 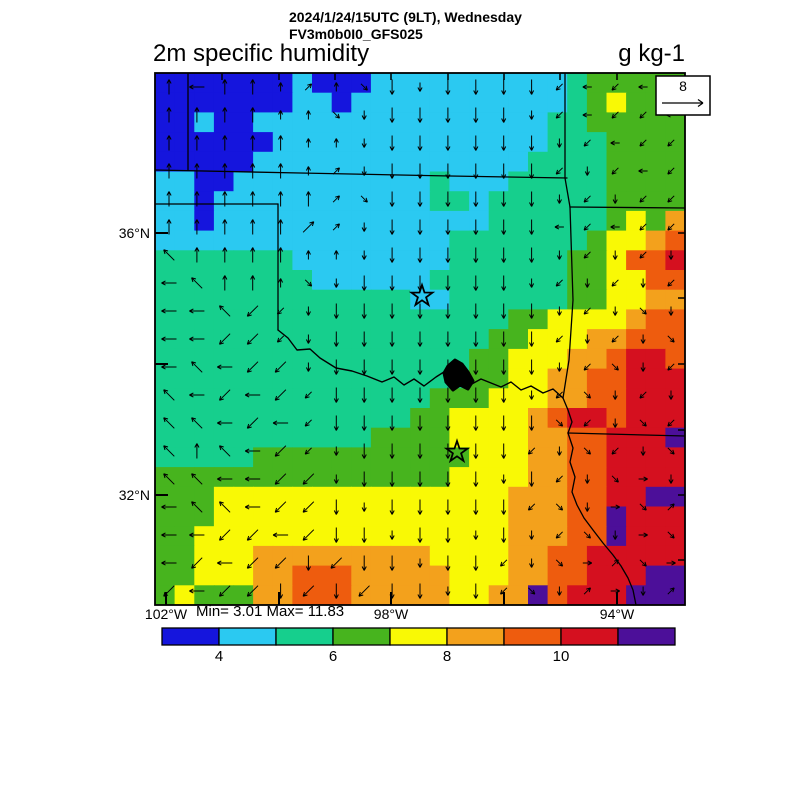 I want to click on datetime-title: 2024/1/24/15UTC (9LT), Wednesday, so click(x=405, y=17).